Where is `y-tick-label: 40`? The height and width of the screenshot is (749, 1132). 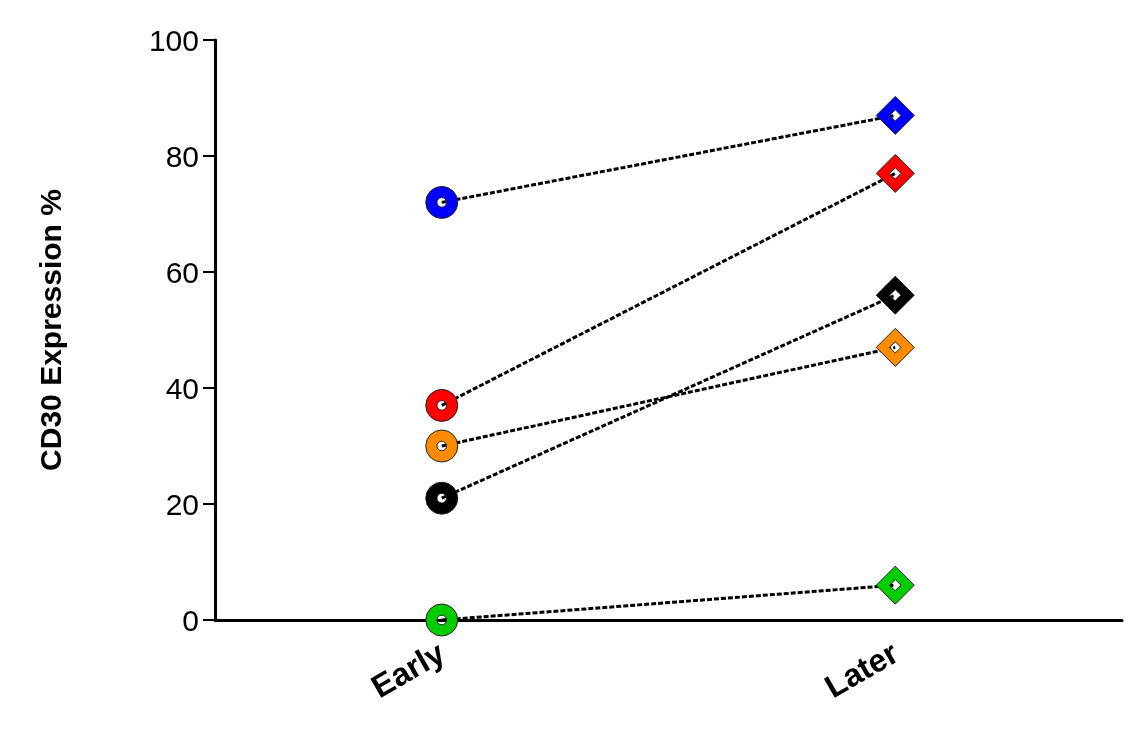
y-tick-label: 40 is located at coordinates (182, 388).